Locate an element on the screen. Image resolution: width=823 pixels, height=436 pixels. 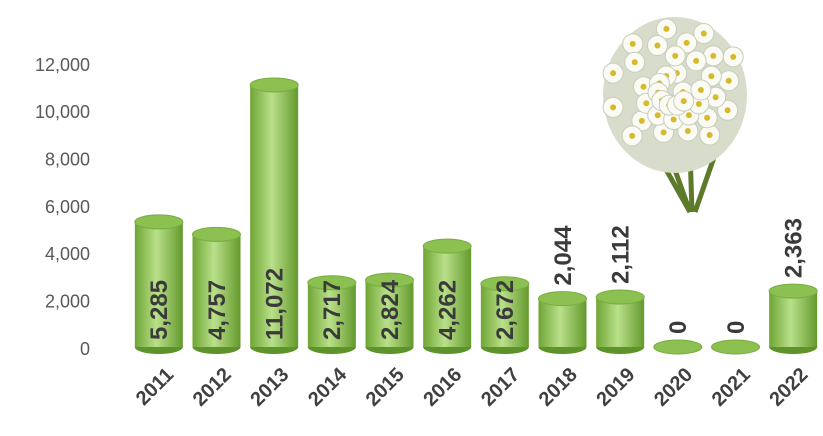
value-label: 5,285 is located at coordinates (159, 310).